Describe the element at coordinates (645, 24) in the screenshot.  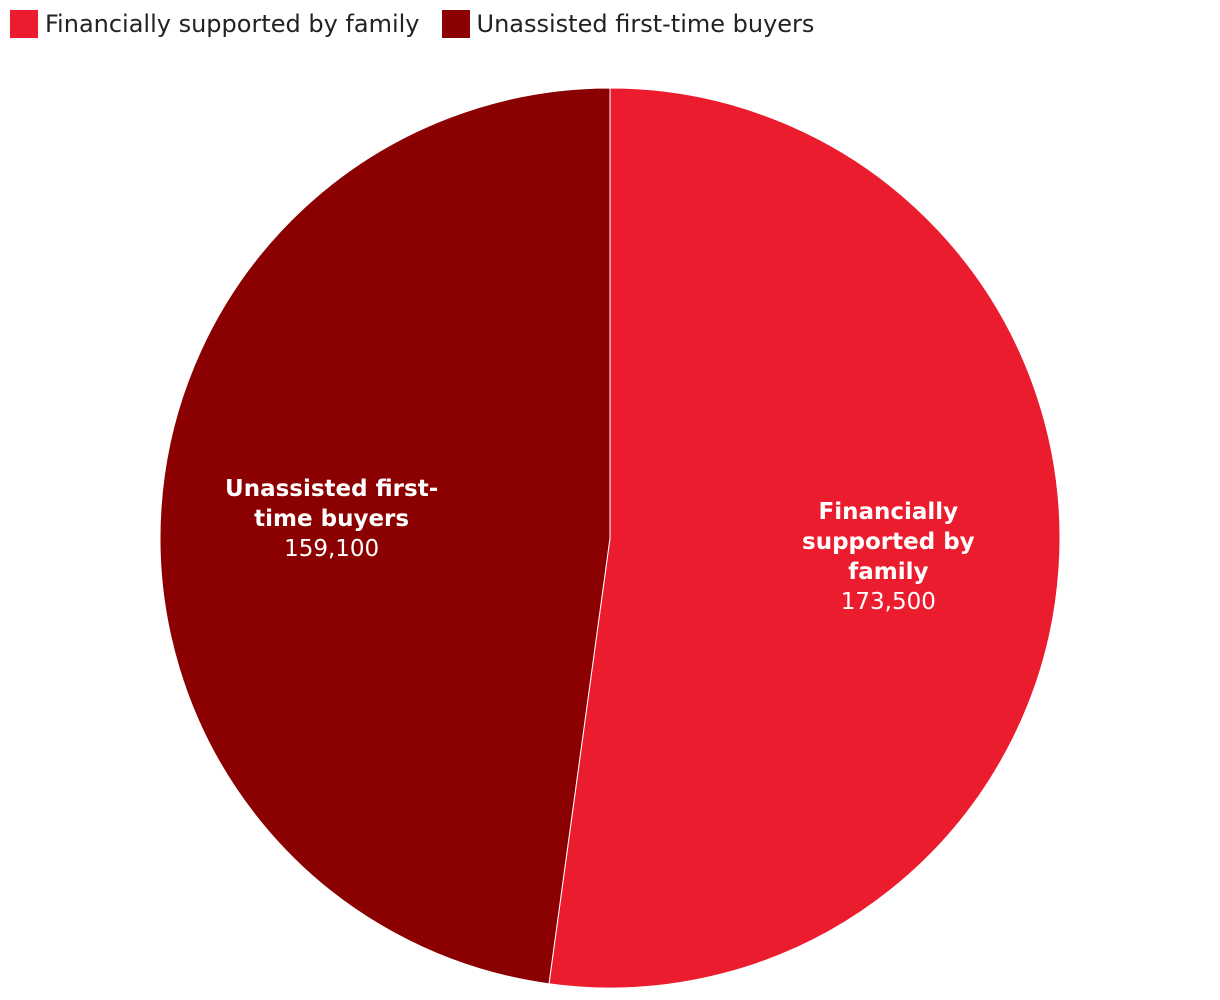
I see `legend-label: Unassisted first-time buyers` at that location.